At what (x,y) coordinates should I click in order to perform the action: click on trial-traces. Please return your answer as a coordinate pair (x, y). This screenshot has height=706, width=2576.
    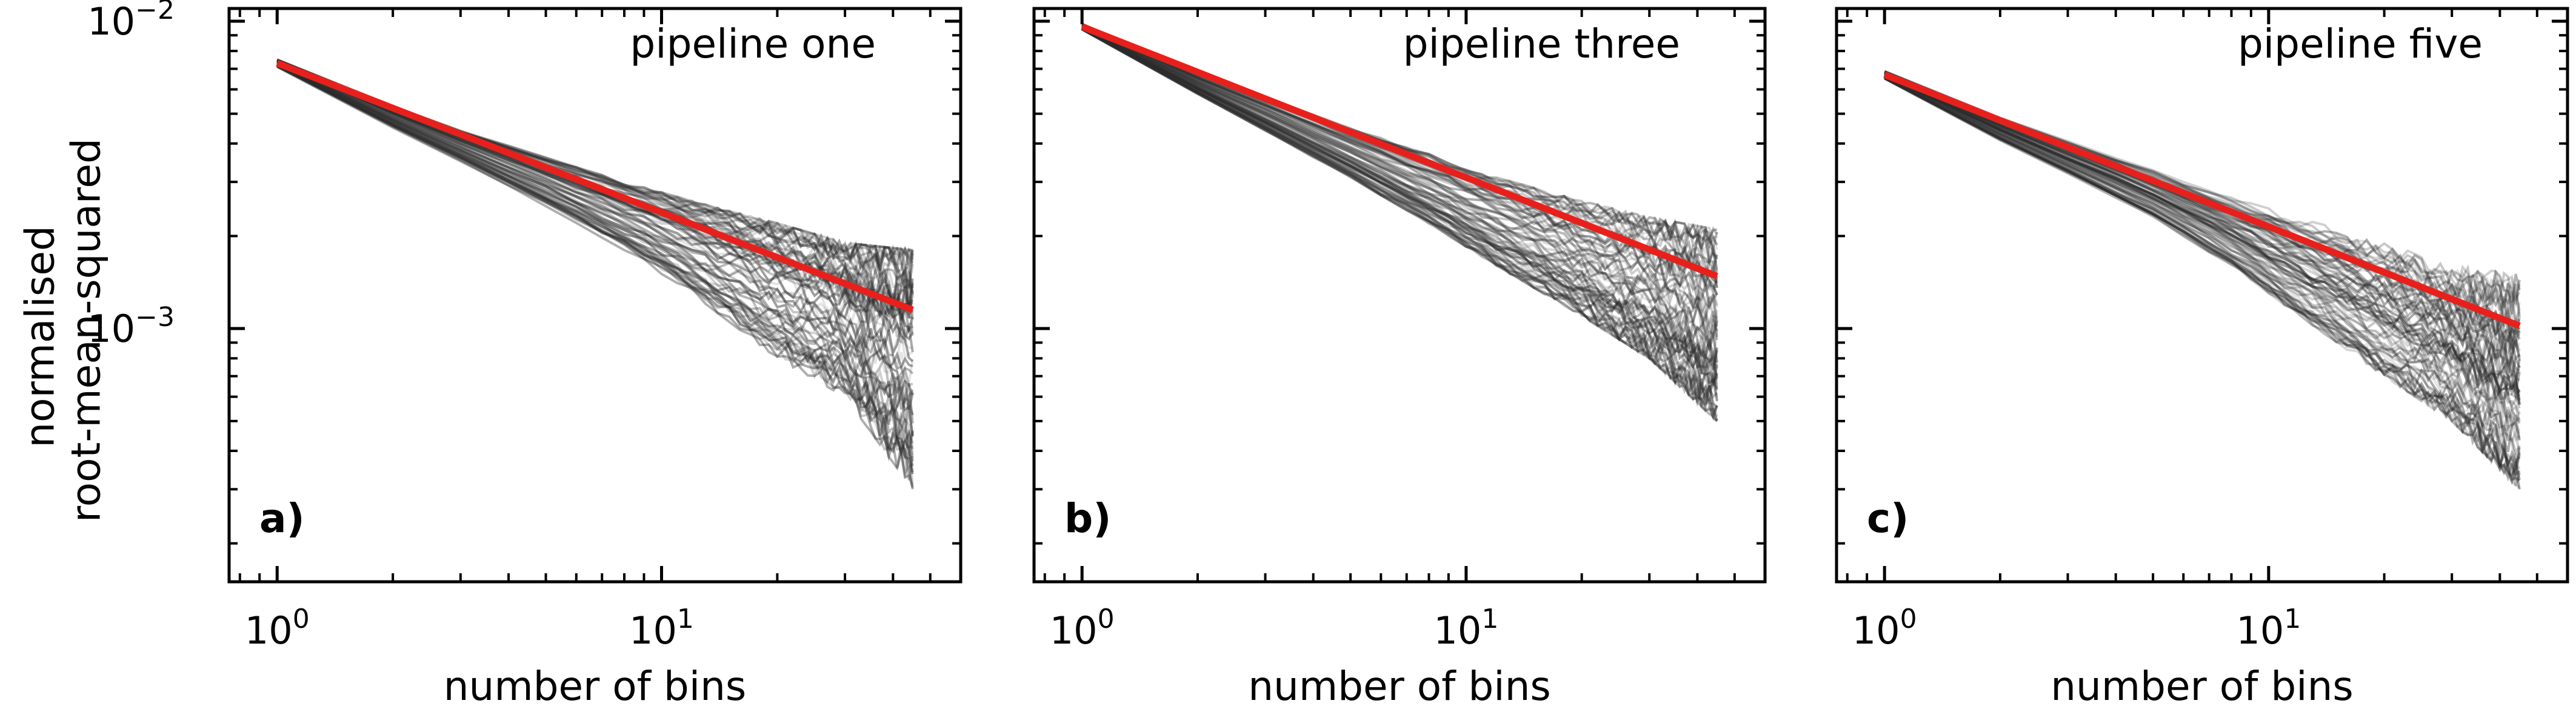
    Looking at the image, I should click on (2202, 280).